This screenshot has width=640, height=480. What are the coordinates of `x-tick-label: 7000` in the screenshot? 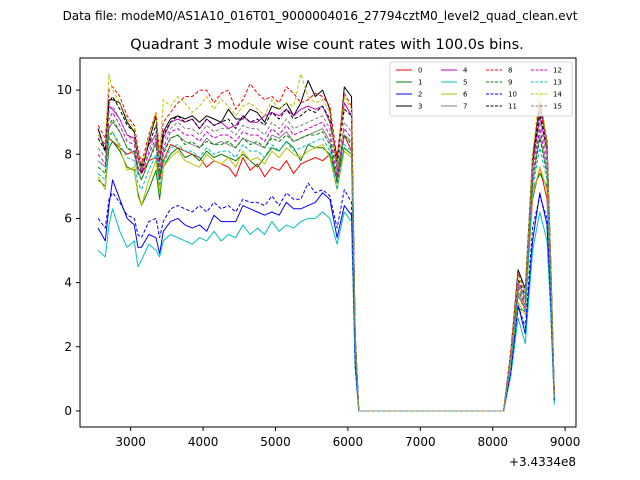 It's located at (420, 442).